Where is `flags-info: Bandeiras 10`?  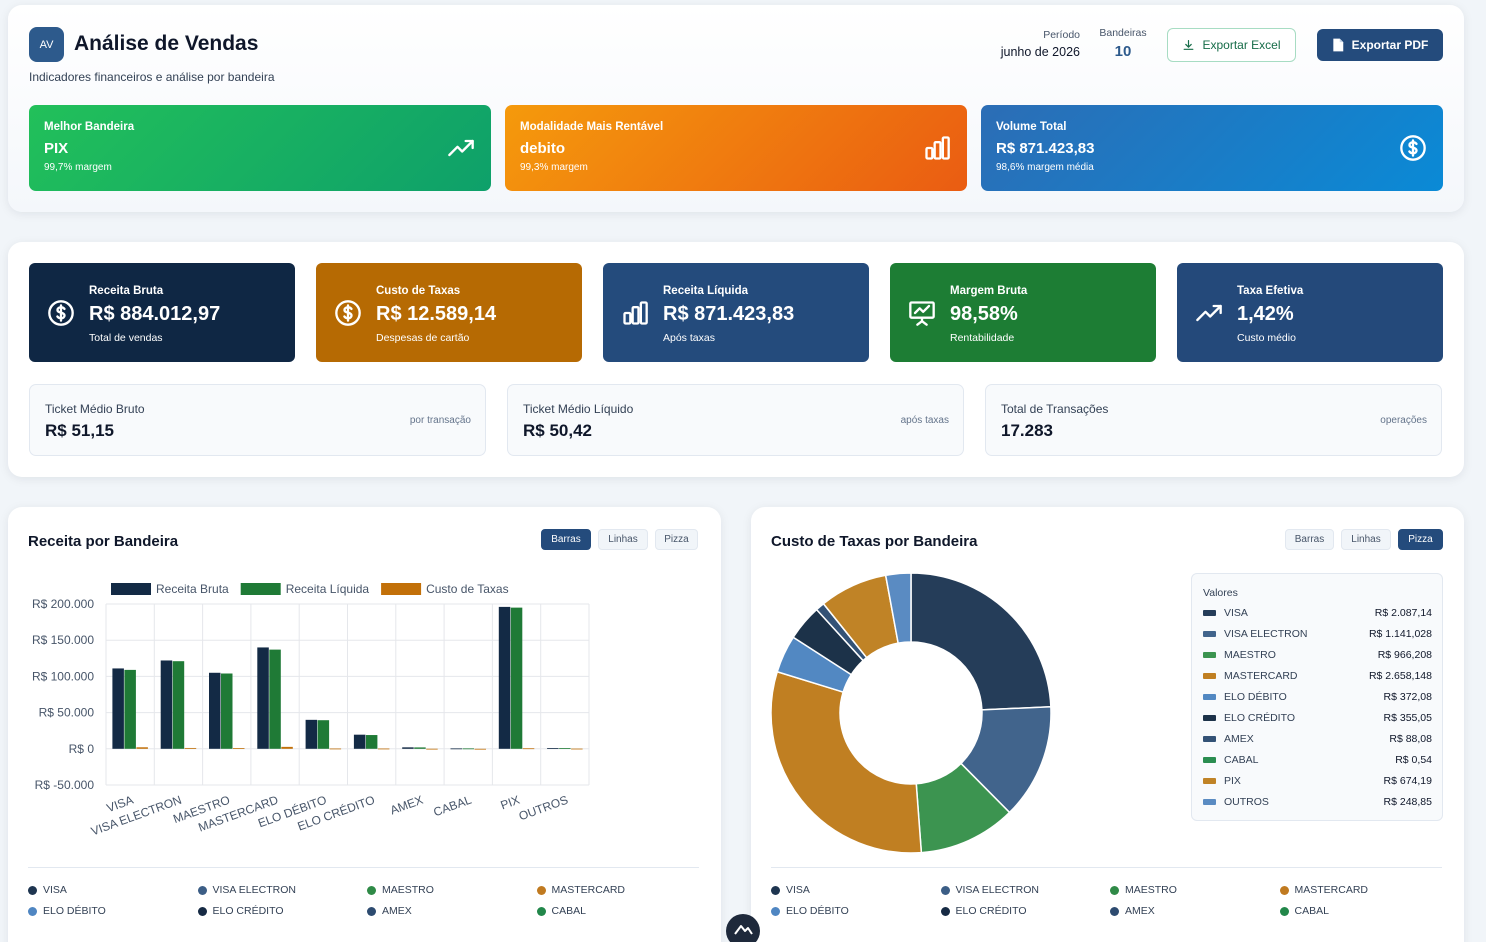
flags-info: Bandeiras 10 is located at coordinates (1123, 43).